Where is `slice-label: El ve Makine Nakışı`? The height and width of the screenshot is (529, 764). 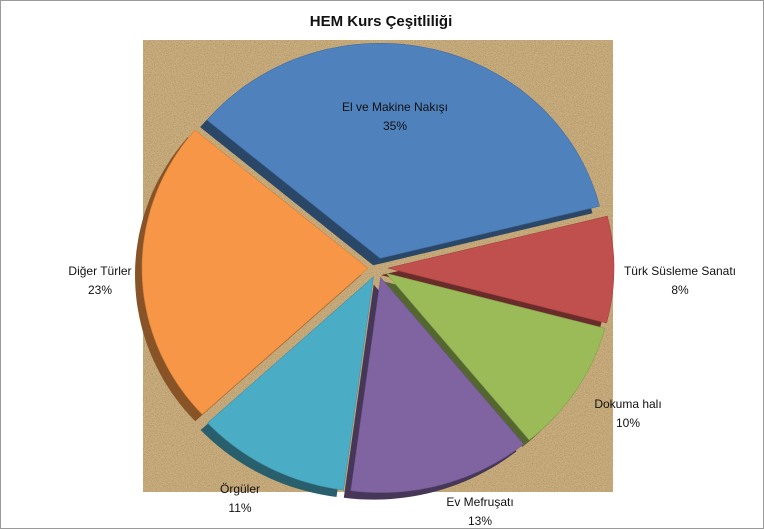
slice-label: El ve Makine Nakışı is located at coordinates (395, 107).